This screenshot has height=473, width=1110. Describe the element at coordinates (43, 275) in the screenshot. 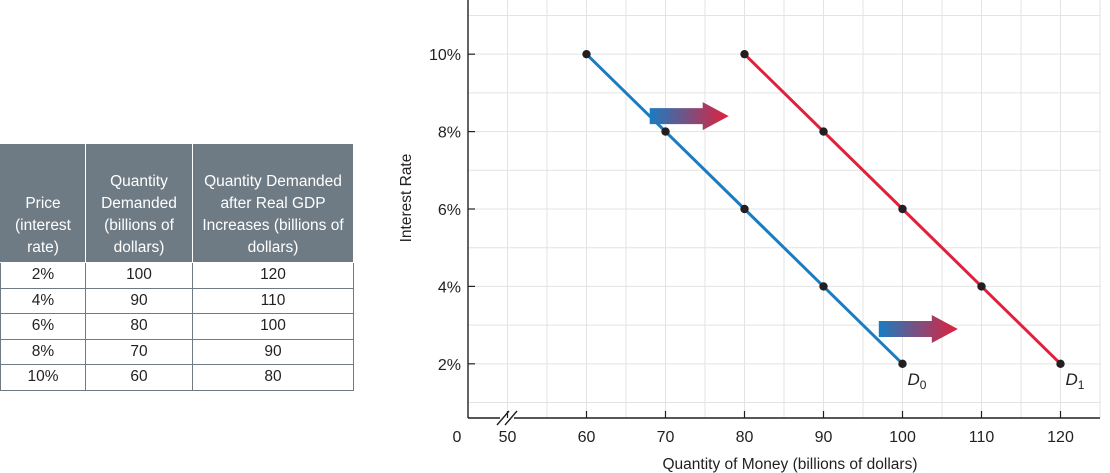

I see `cell-price: 2%` at that location.